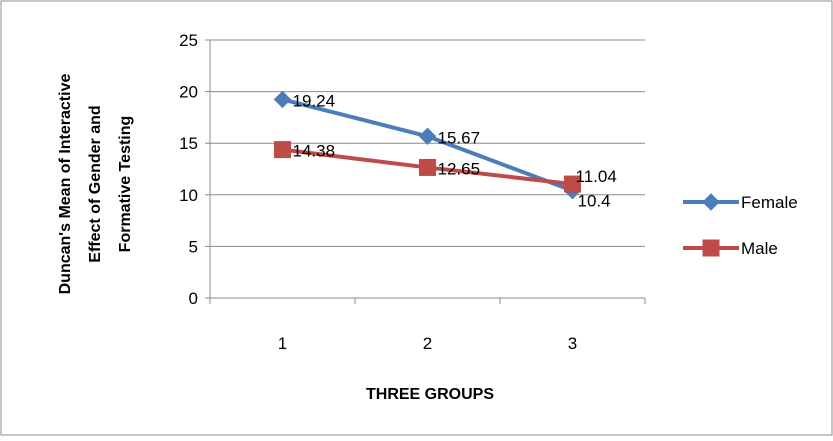  I want to click on y-tick-label: 5, so click(193, 246).